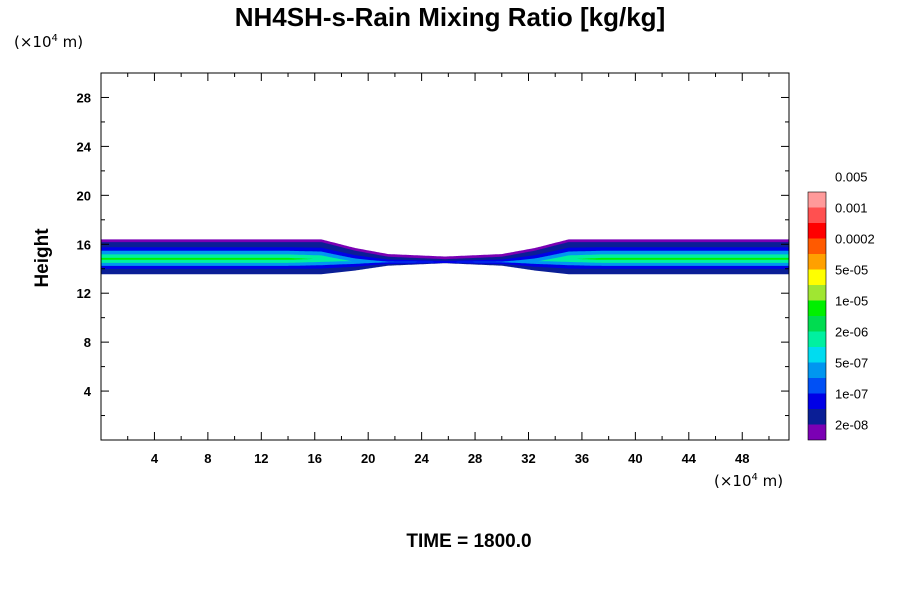 The image size is (900, 600). Describe the element at coordinates (445, 249) in the screenshot. I see `contour-band-top-edge` at that location.